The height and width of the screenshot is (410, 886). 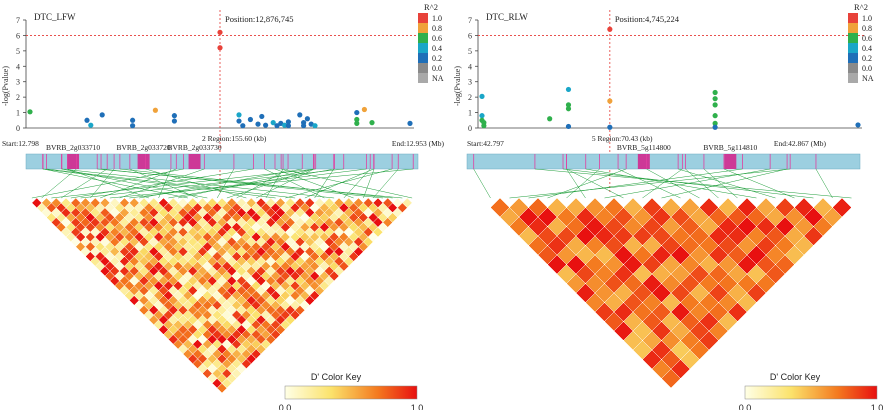 What do you see at coordinates (470, 97) in the screenshot?
I see `y-tick-label: 2` at bounding box center [470, 97].